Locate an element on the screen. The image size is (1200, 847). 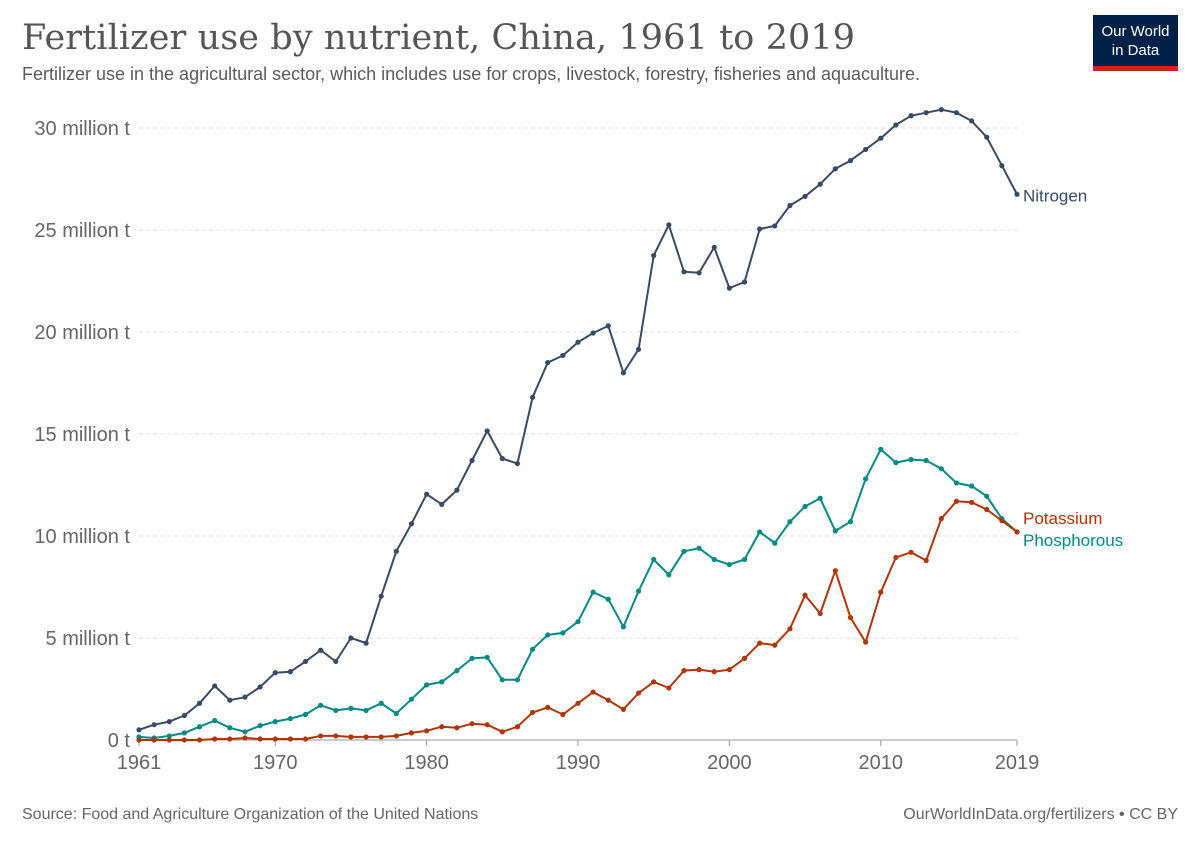
credit-link: OurWorldInData.org/fertilizers • CC BY is located at coordinates (1040, 814).